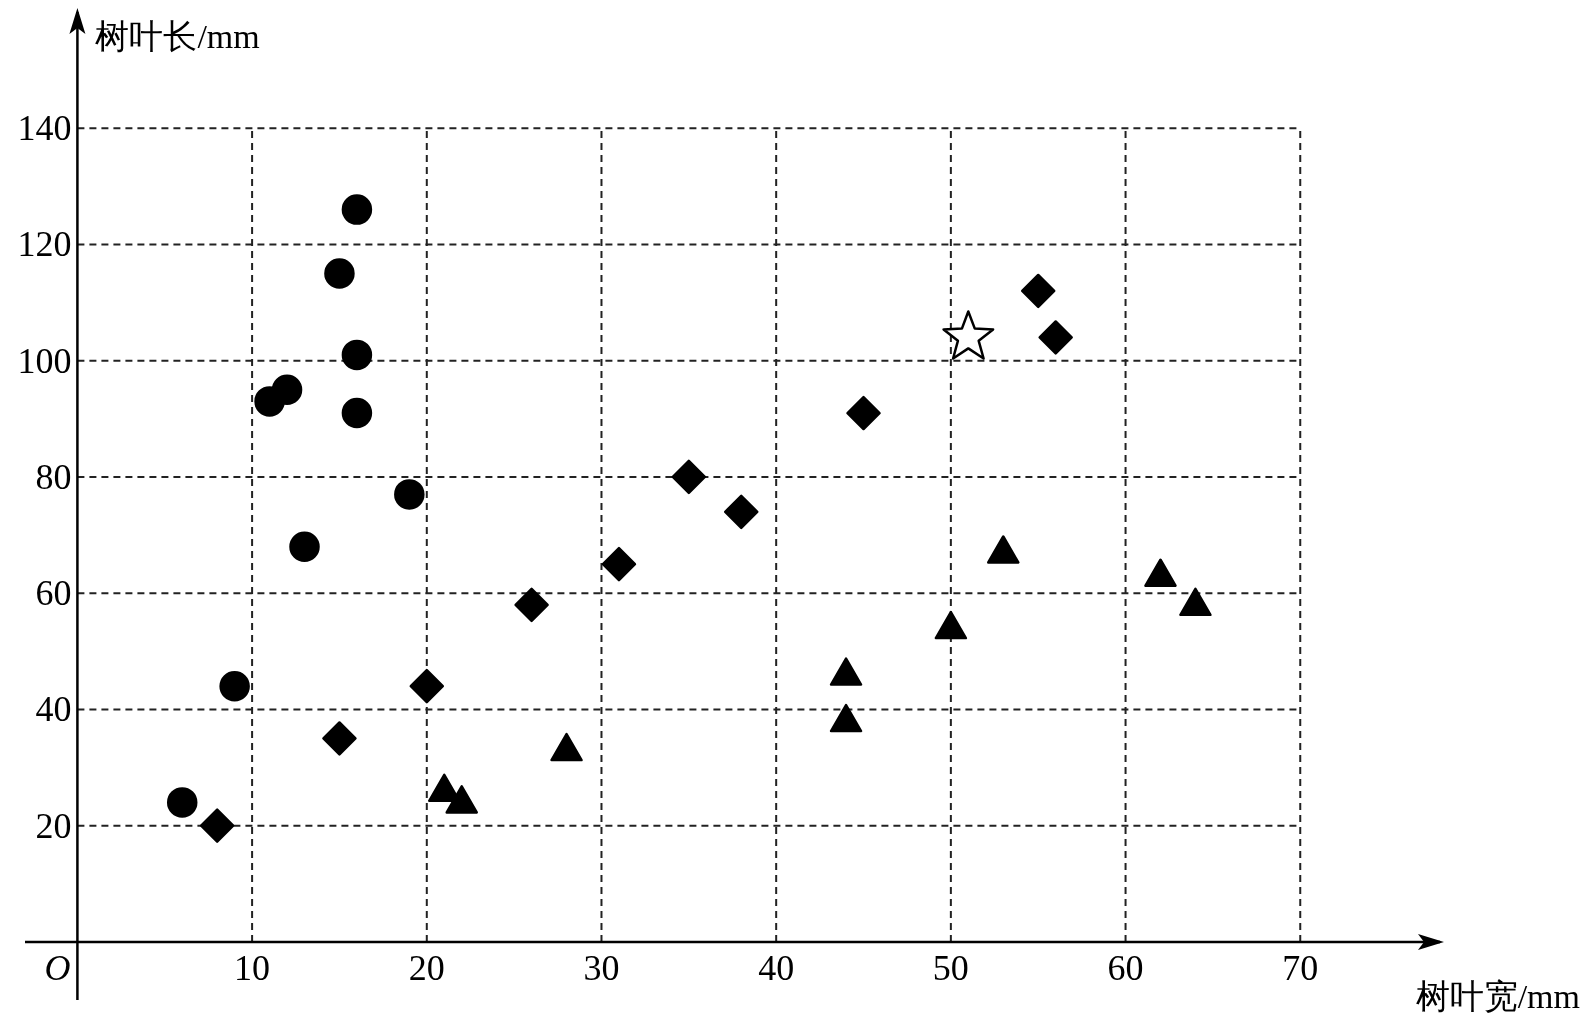 This screenshot has height=1029, width=1588. I want to click on y-tick-label: 140, so click(44, 128).